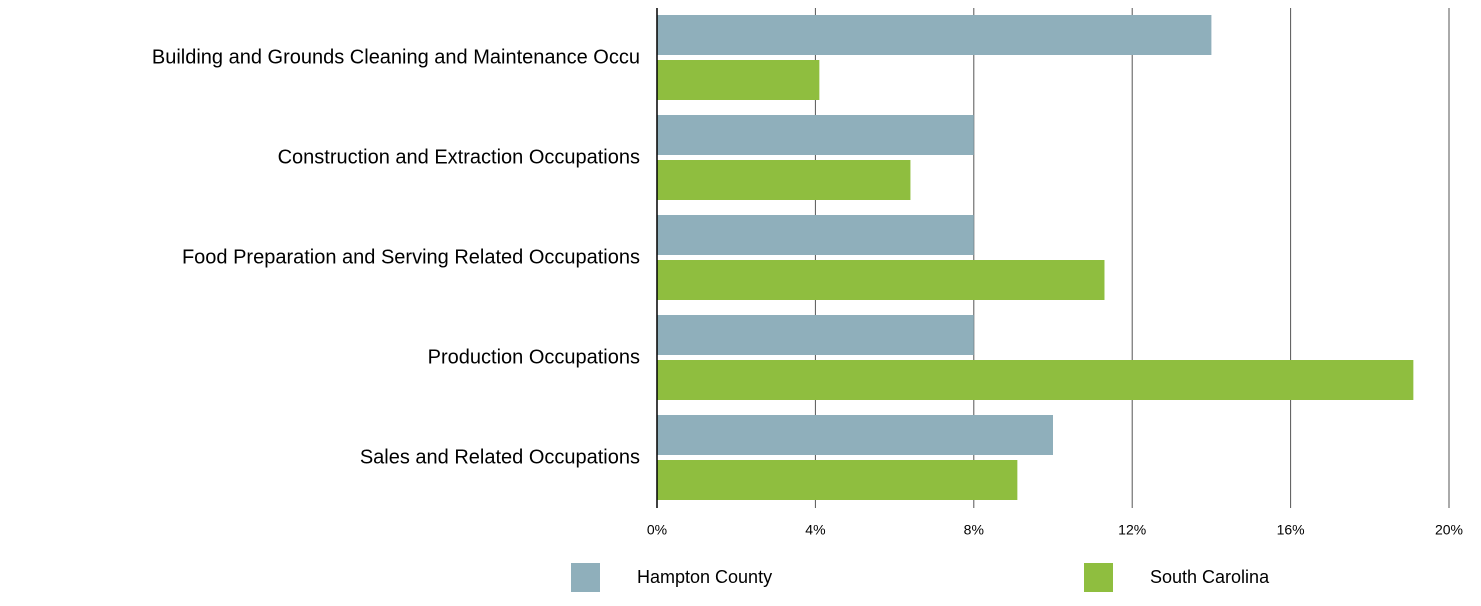 This screenshot has width=1481, height=606. Describe the element at coordinates (534, 357) in the screenshot. I see `y-tick-label: Production Occupations` at that location.